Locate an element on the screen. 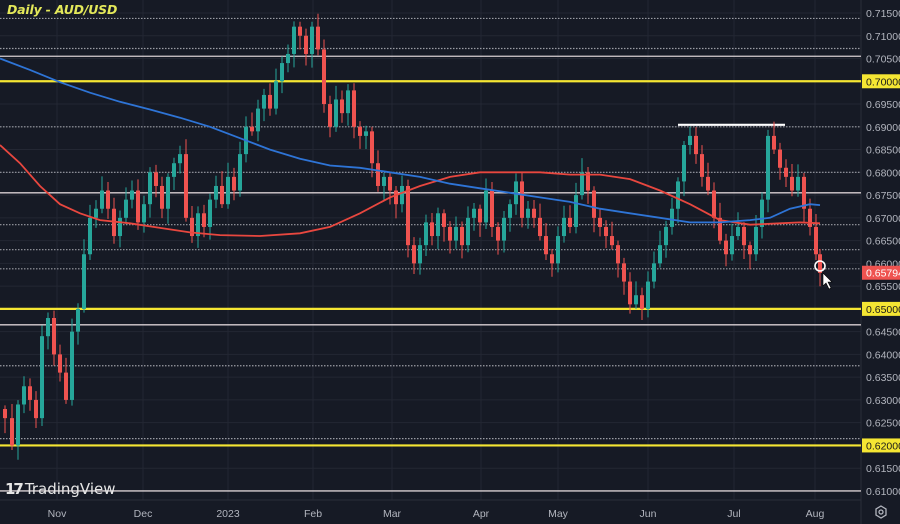 This screenshot has height=524, width=900. time-axis: Nov Dec 2023 Feb Mar Apr May Jun Jul Aug is located at coordinates (436, 514).